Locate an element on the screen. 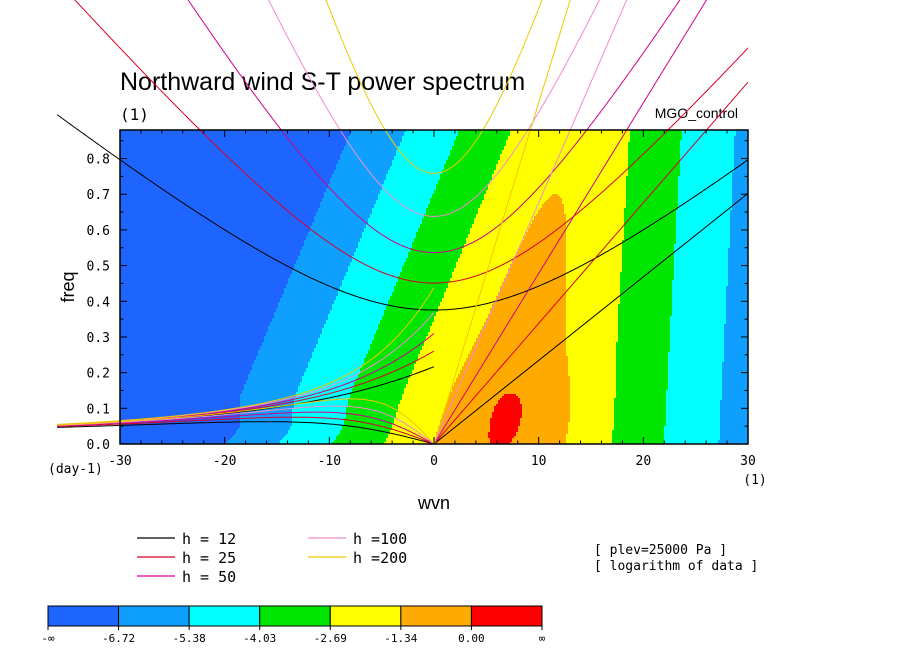 The image size is (904, 654). x-tick-label: -10 is located at coordinates (329, 461).